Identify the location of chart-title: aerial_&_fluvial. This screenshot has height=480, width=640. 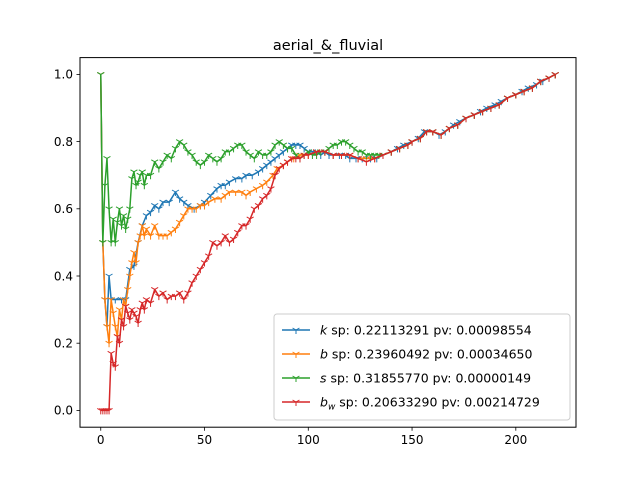
(328, 46).